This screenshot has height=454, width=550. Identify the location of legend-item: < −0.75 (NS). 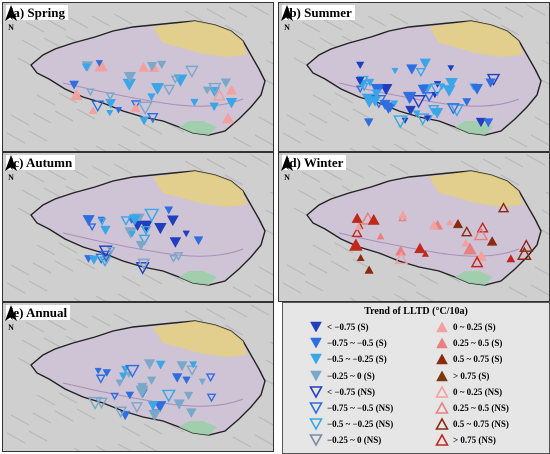
(342, 392).